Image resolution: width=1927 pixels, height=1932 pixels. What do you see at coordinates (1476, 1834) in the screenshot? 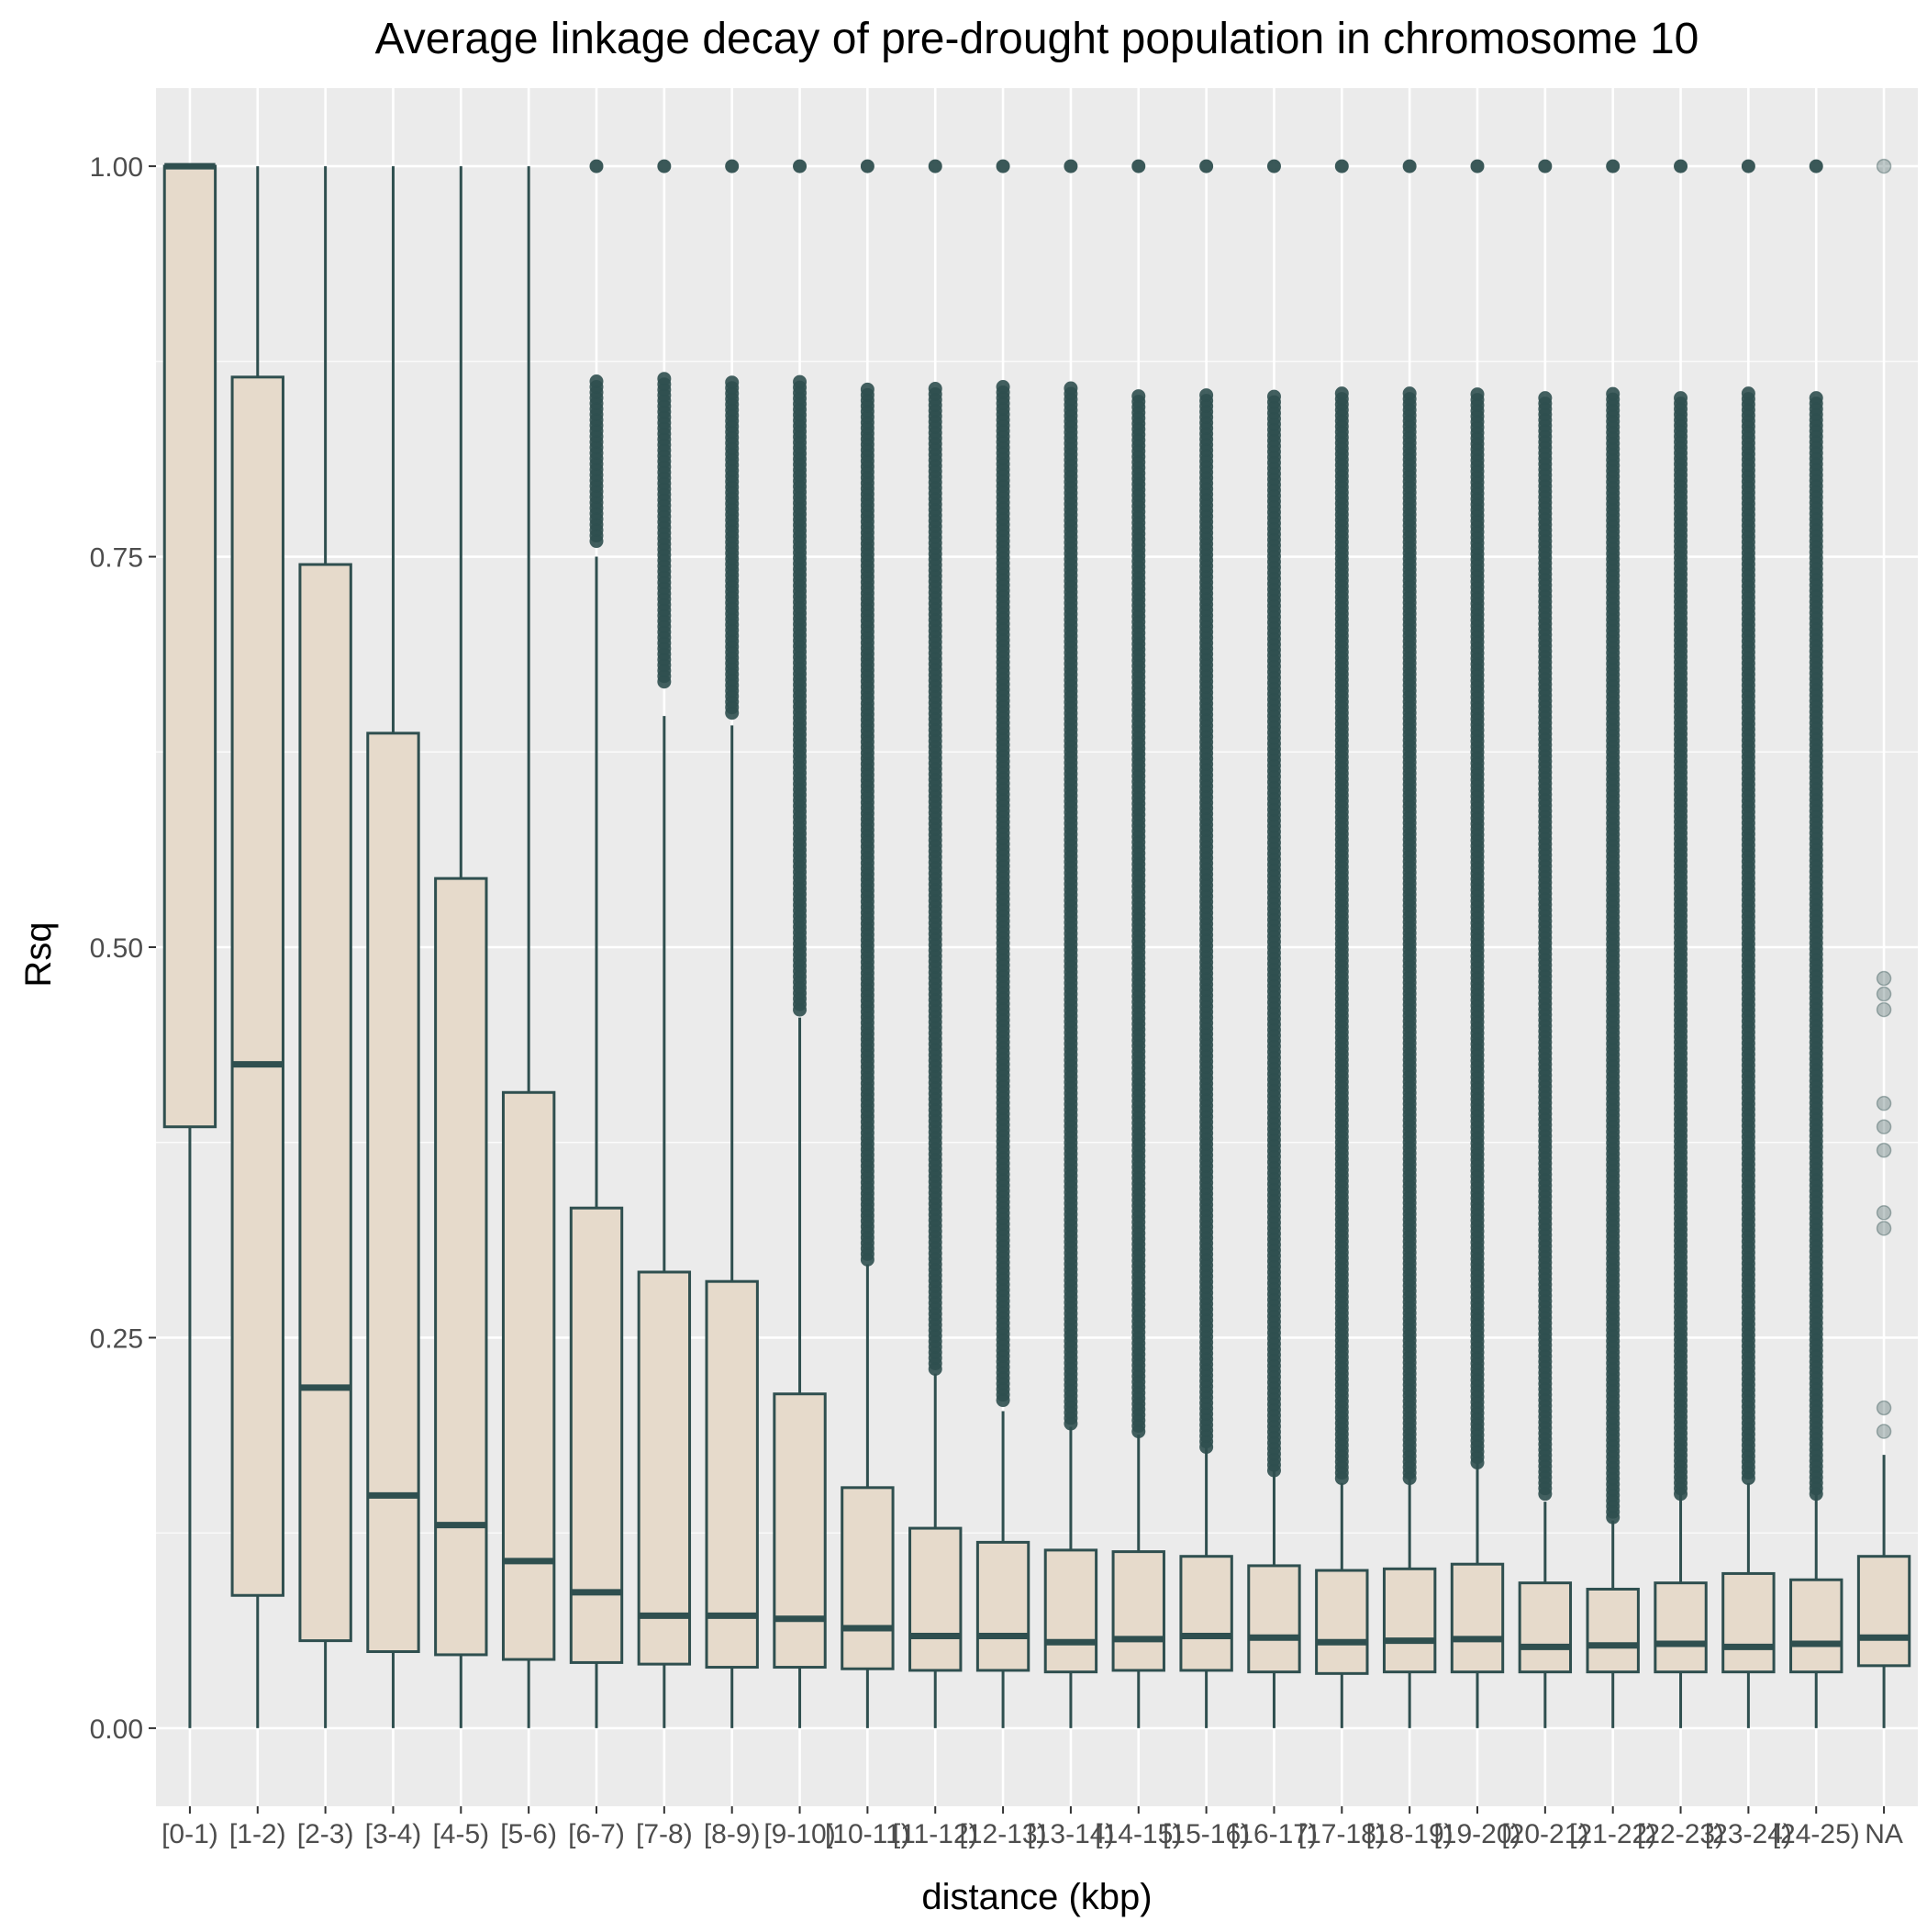
I see `x-tick-label: [19-20)` at bounding box center [1476, 1834].